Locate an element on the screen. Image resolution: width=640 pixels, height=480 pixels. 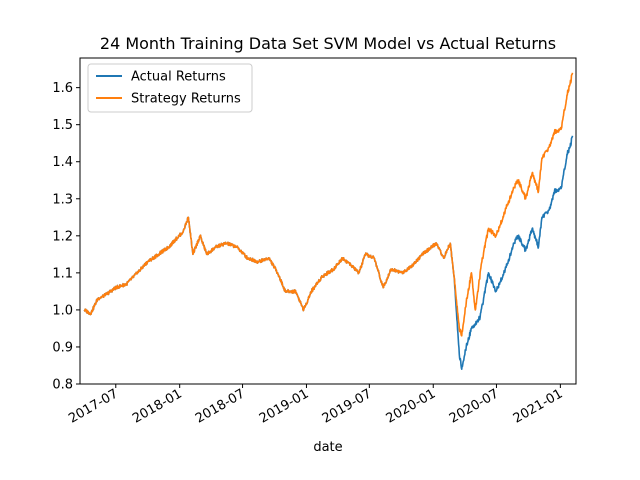
legend-entry-label: Actual Returns is located at coordinates (178, 77).